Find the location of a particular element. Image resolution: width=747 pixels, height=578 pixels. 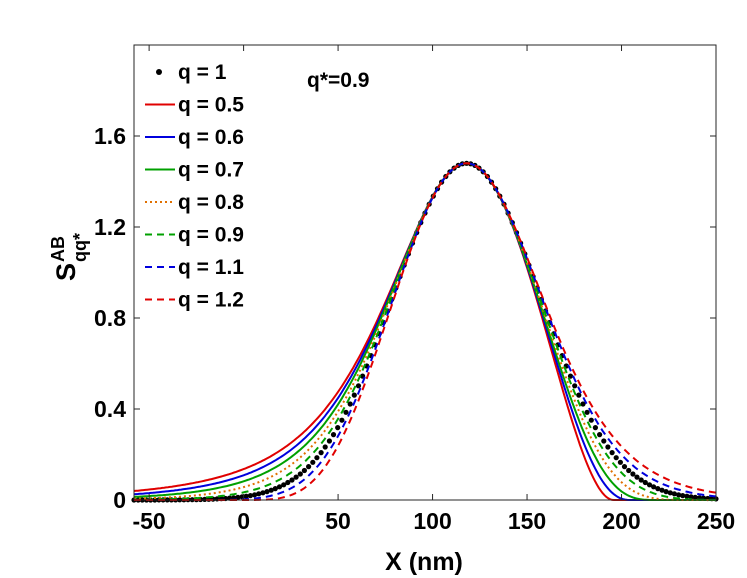

legend-label: q = 1.1 is located at coordinates (211, 267).